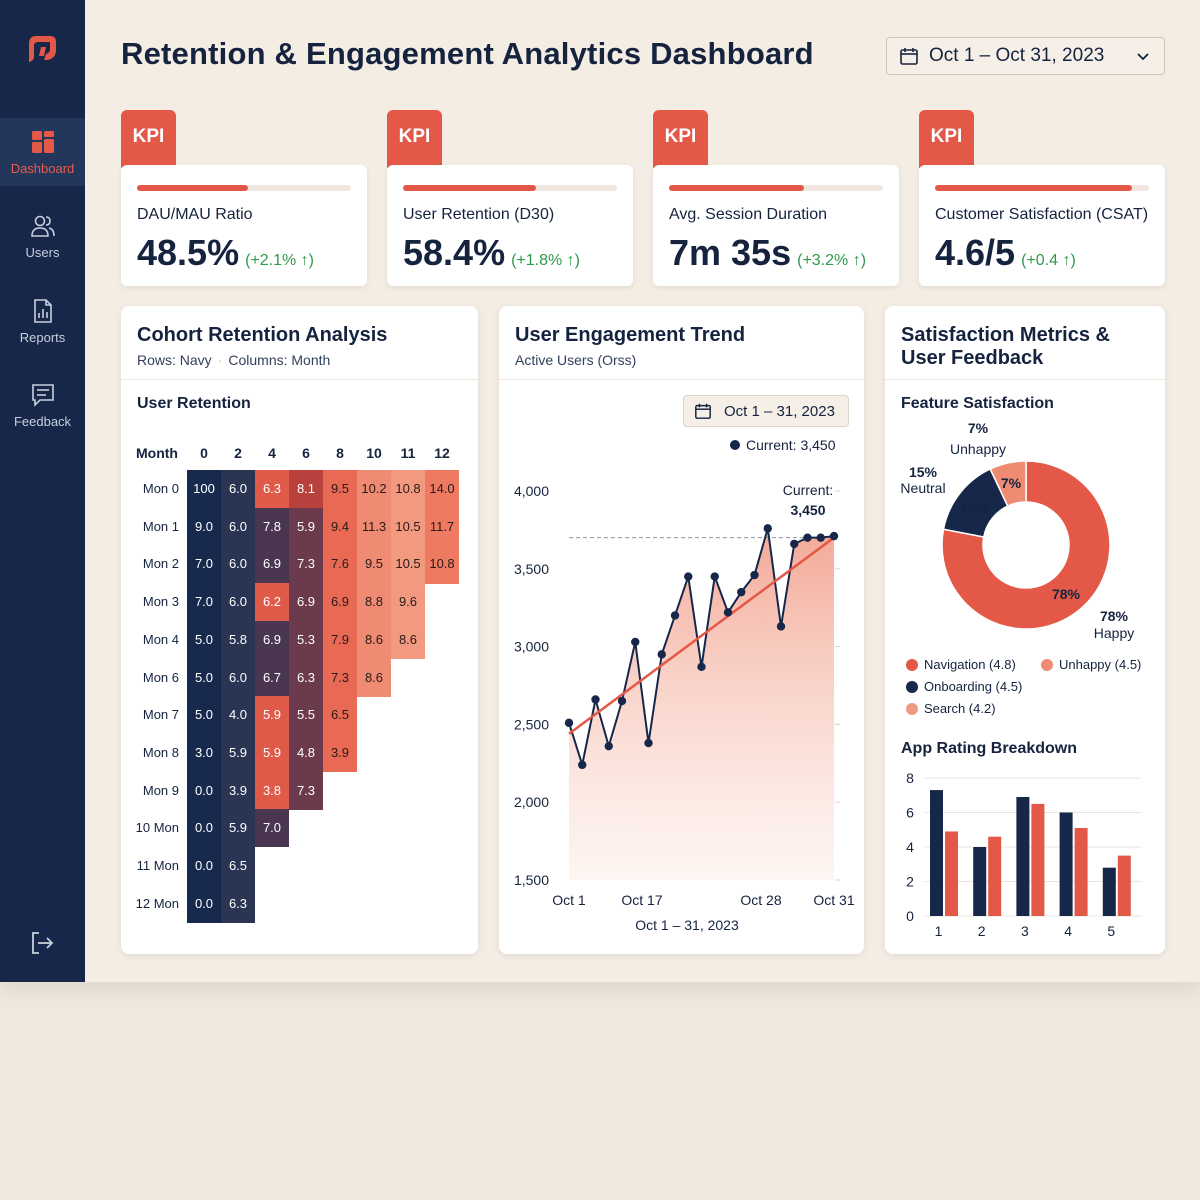 The width and height of the screenshot is (1200, 1200). Describe the element at coordinates (442, 489) in the screenshot. I see `heatmap-cell: 14.0` at that location.